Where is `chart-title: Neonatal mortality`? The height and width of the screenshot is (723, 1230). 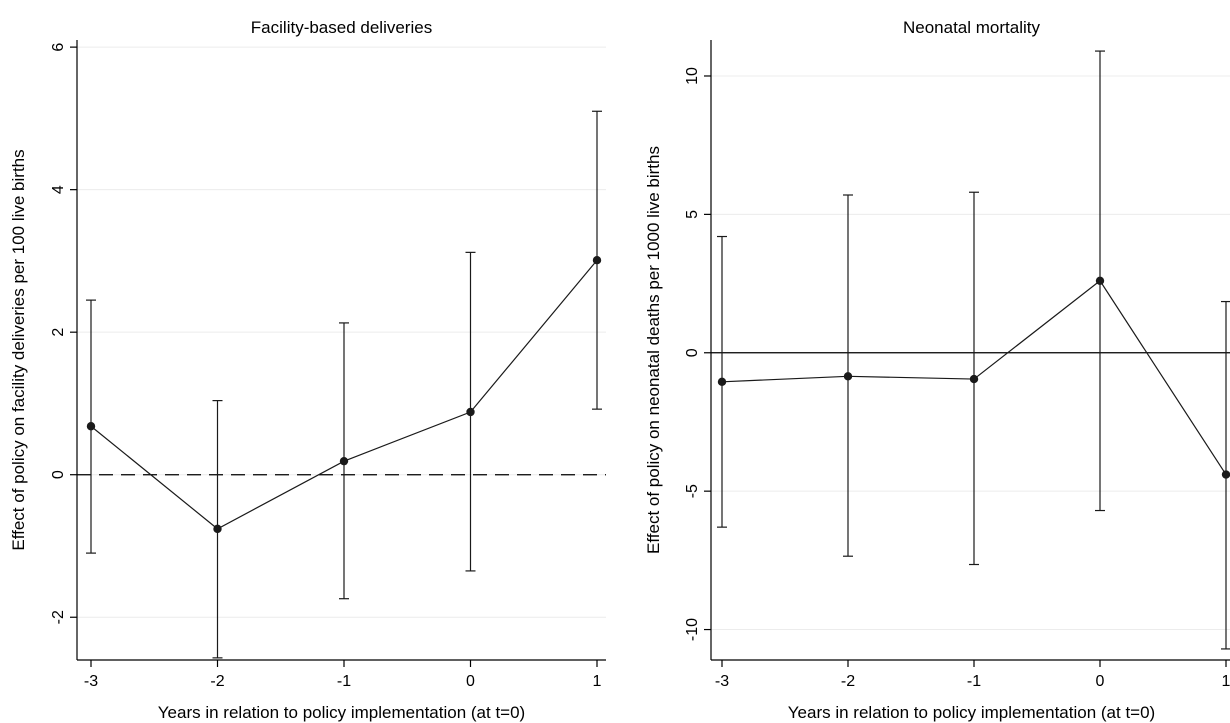 chart-title: Neonatal mortality is located at coordinates (972, 27).